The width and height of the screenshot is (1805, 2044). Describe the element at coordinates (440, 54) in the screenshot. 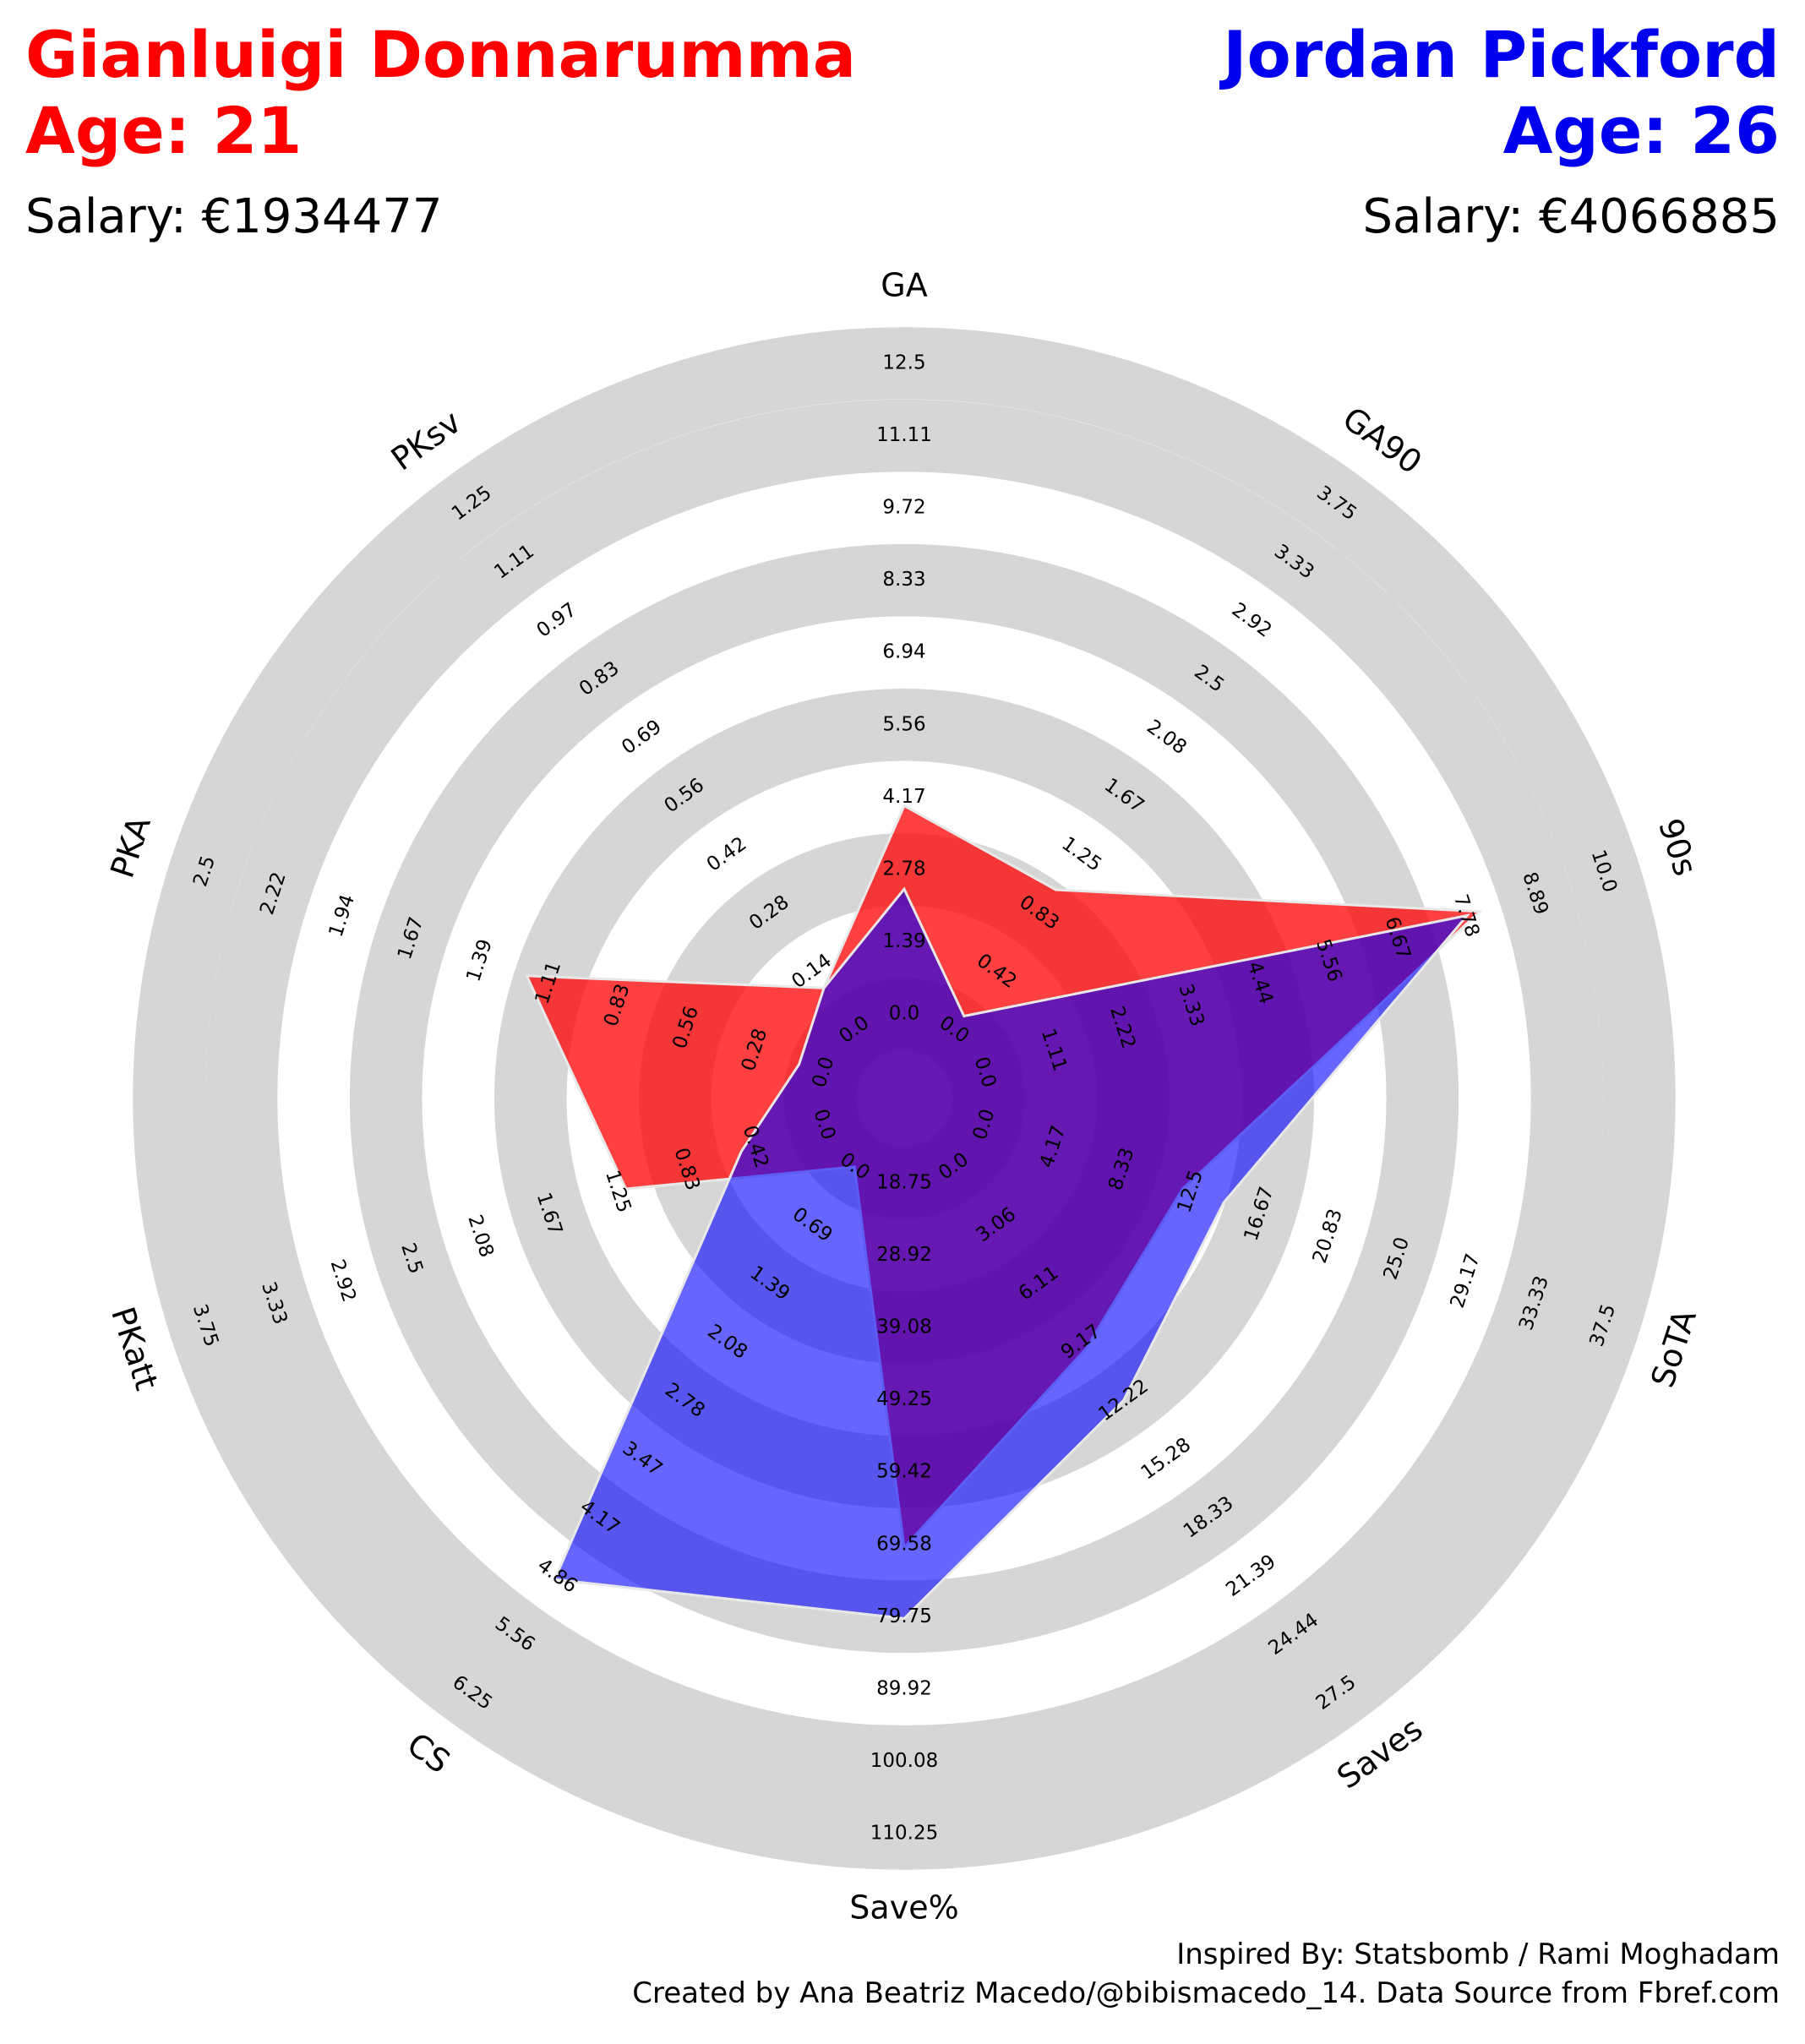

I see `left-player-name: Gianluigi Donnarumma` at that location.